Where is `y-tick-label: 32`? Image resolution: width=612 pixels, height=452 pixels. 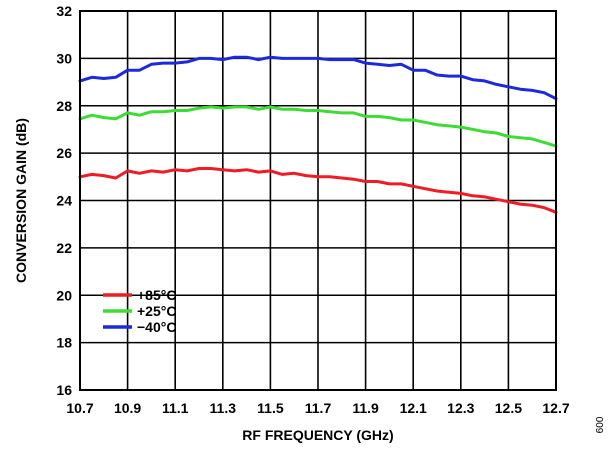
y-tick-label: 32 is located at coordinates (64, 11).